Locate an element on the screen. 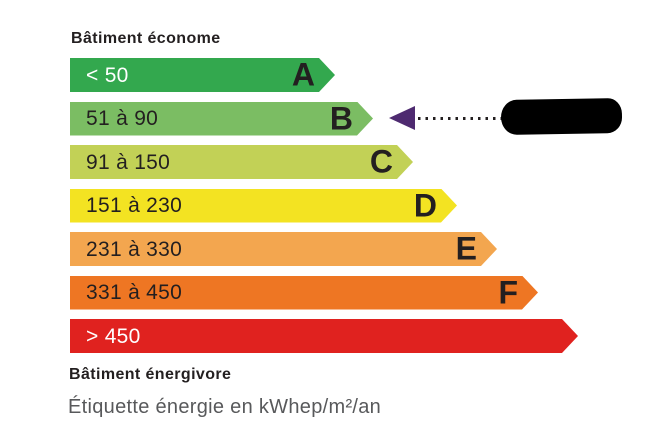 This screenshot has height=441, width=667. range-label-C: 91 à 150 is located at coordinates (128, 162).